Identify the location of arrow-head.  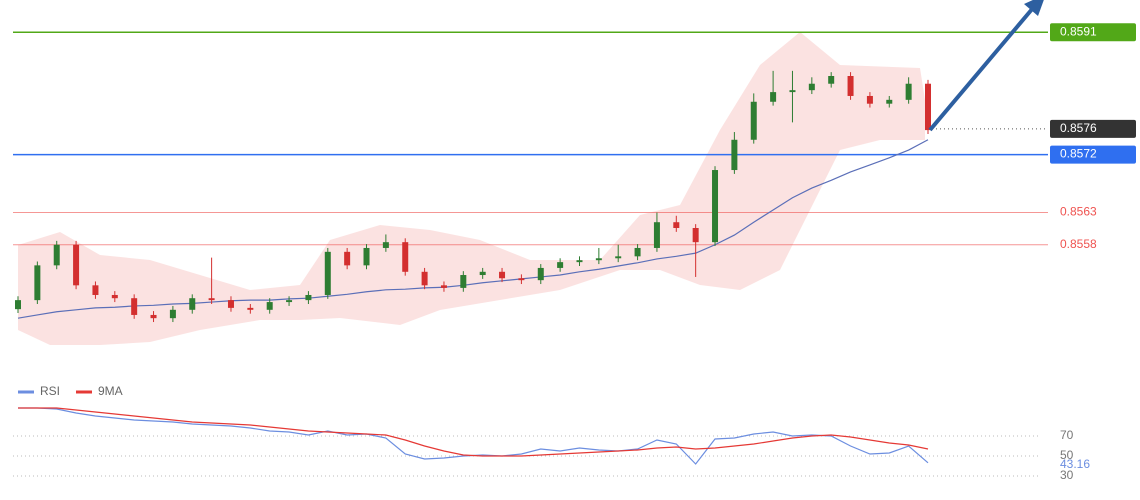
(1034, 8).